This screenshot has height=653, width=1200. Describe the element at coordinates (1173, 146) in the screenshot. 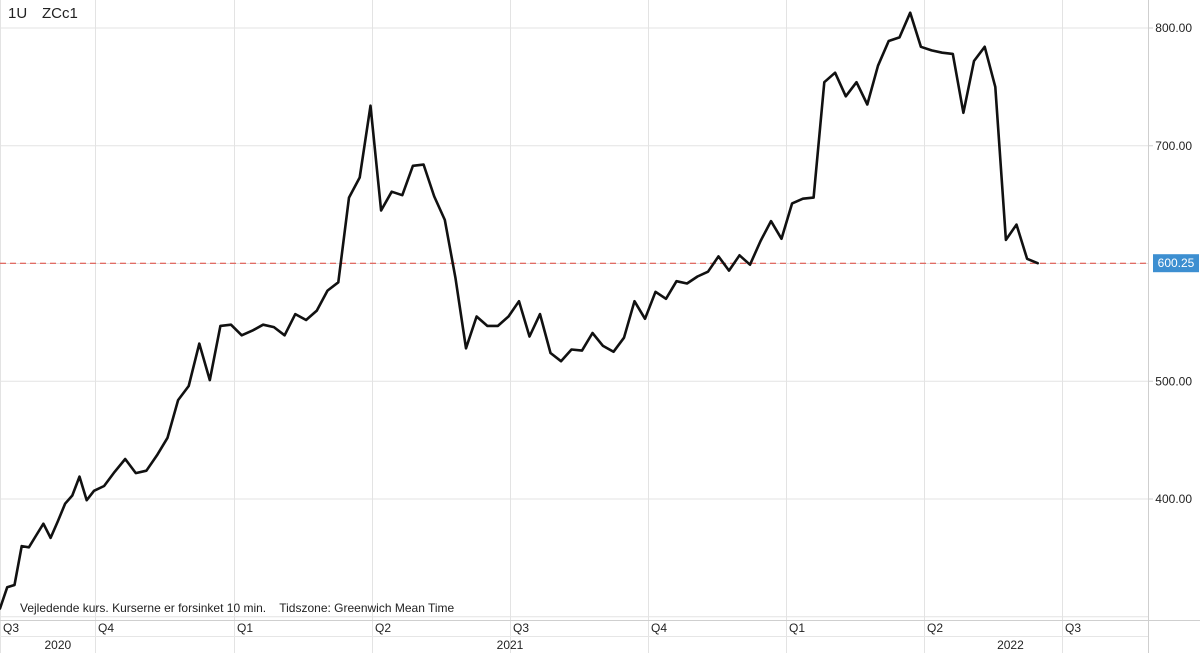

I see `y-tick-label: 700.00` at that location.